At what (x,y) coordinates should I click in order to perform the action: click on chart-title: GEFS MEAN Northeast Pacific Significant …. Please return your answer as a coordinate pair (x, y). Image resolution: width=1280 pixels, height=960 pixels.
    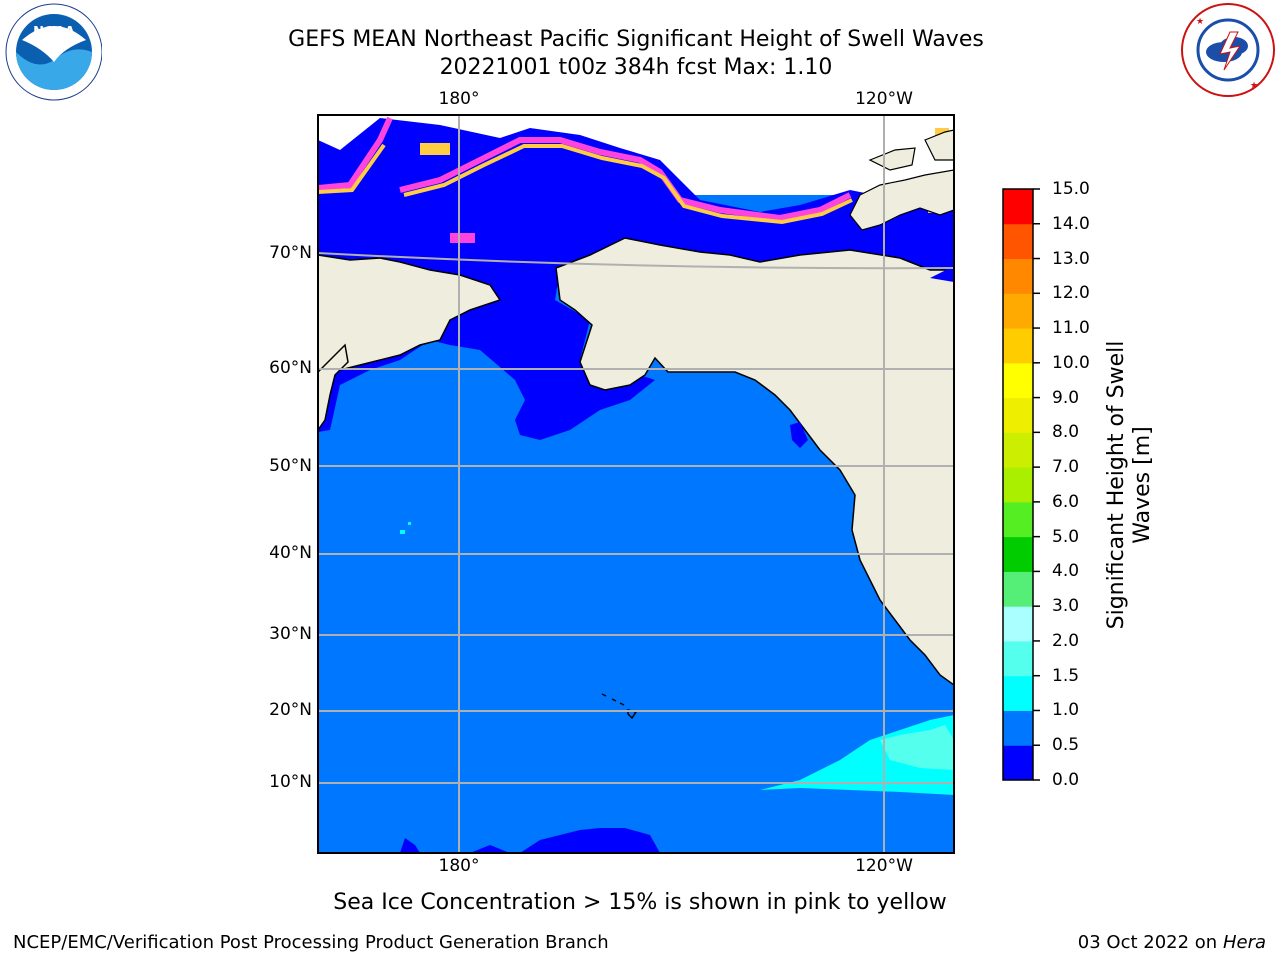
    Looking at the image, I should click on (636, 39).